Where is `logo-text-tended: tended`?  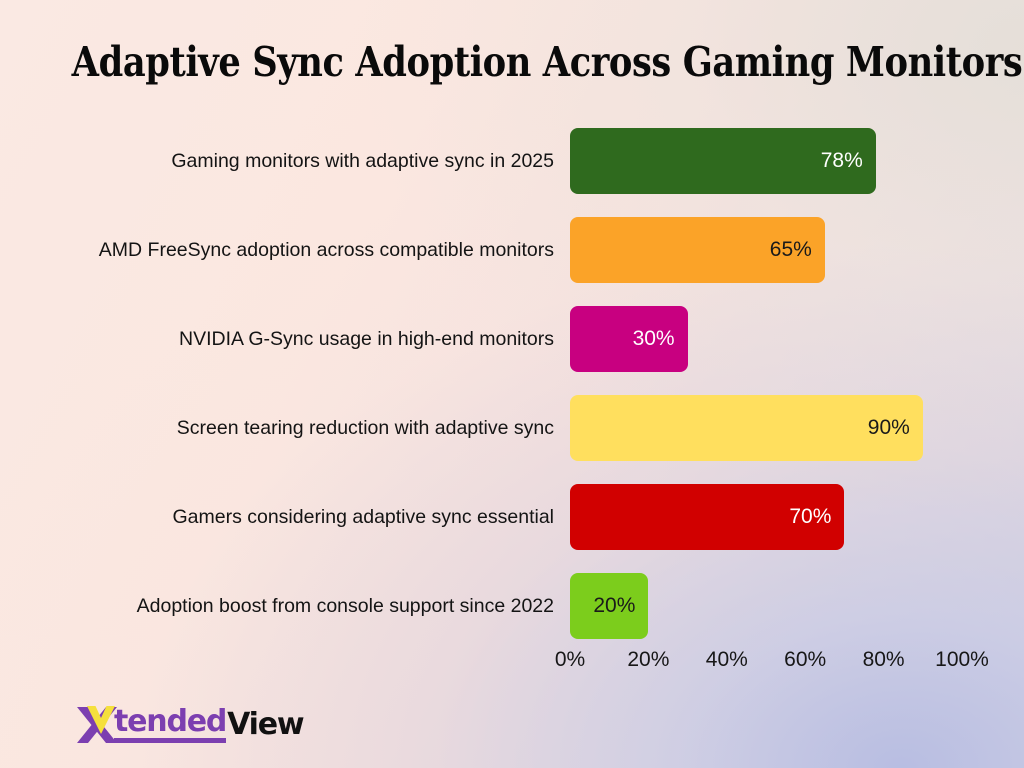
logo-text-tended: tended is located at coordinates (170, 725).